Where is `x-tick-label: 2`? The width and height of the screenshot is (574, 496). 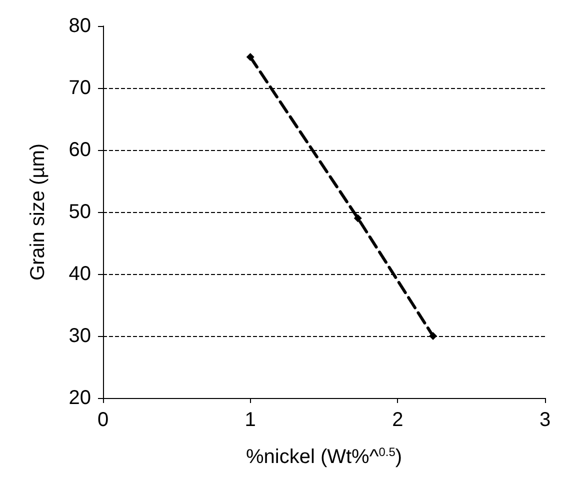
x-tick-label: 2 is located at coordinates (398, 420).